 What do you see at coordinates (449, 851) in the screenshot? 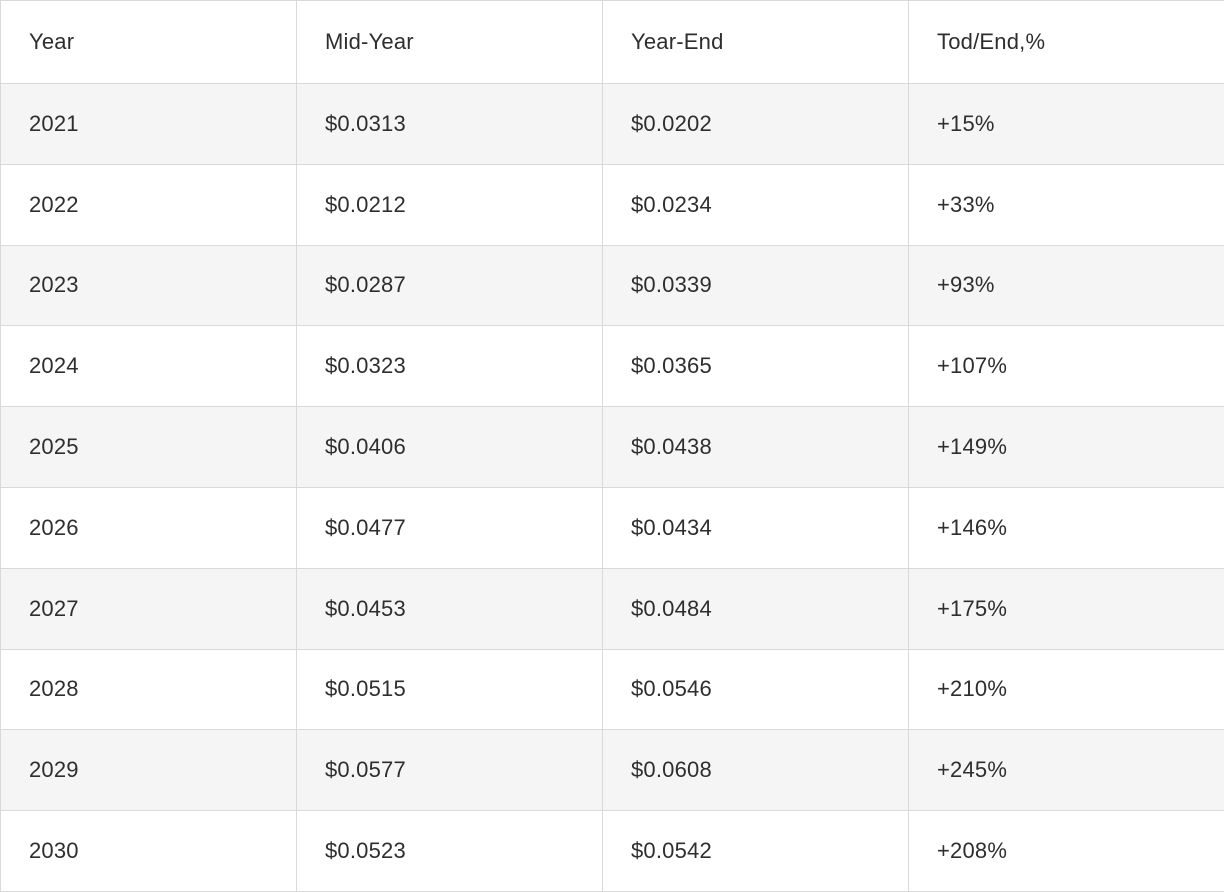
I see `cell-mid-year: $0.0523` at bounding box center [449, 851].